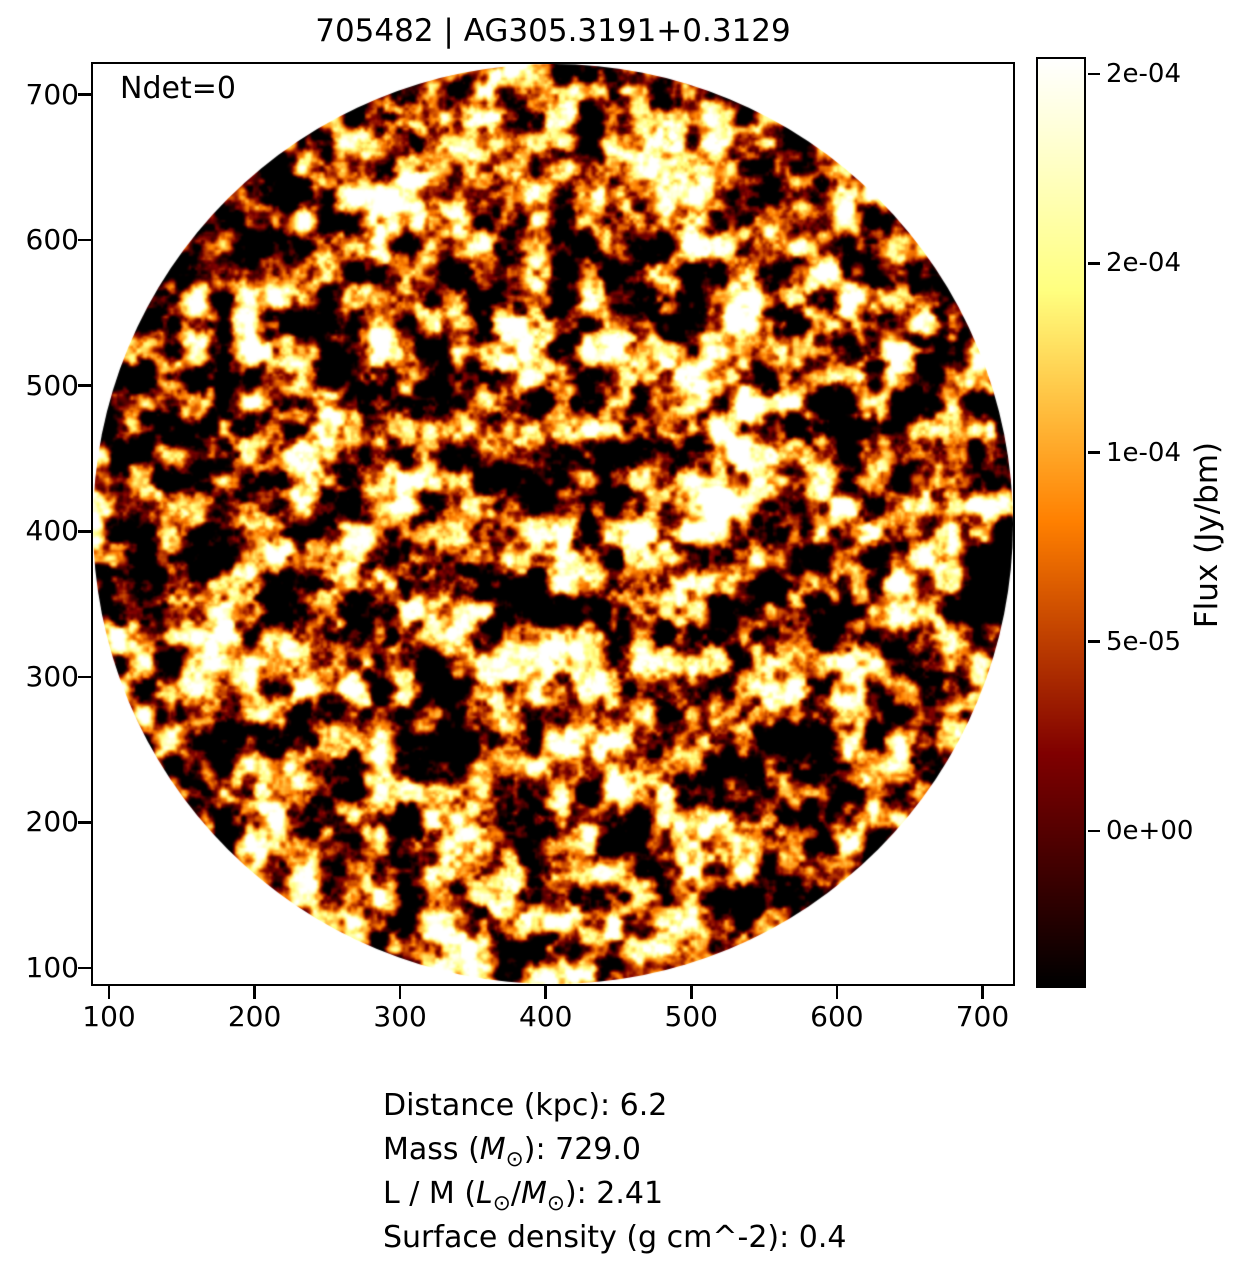  Describe the element at coordinates (837, 1016) in the screenshot. I see `x-axis-tick-label: 600` at that location.